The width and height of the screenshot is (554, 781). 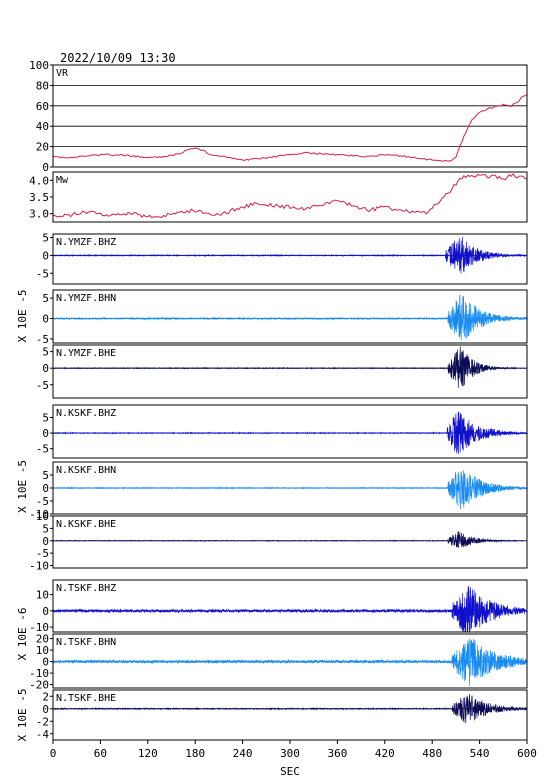 What do you see at coordinates (290, 753) in the screenshot?
I see `x-tick-label: 300` at bounding box center [290, 753].